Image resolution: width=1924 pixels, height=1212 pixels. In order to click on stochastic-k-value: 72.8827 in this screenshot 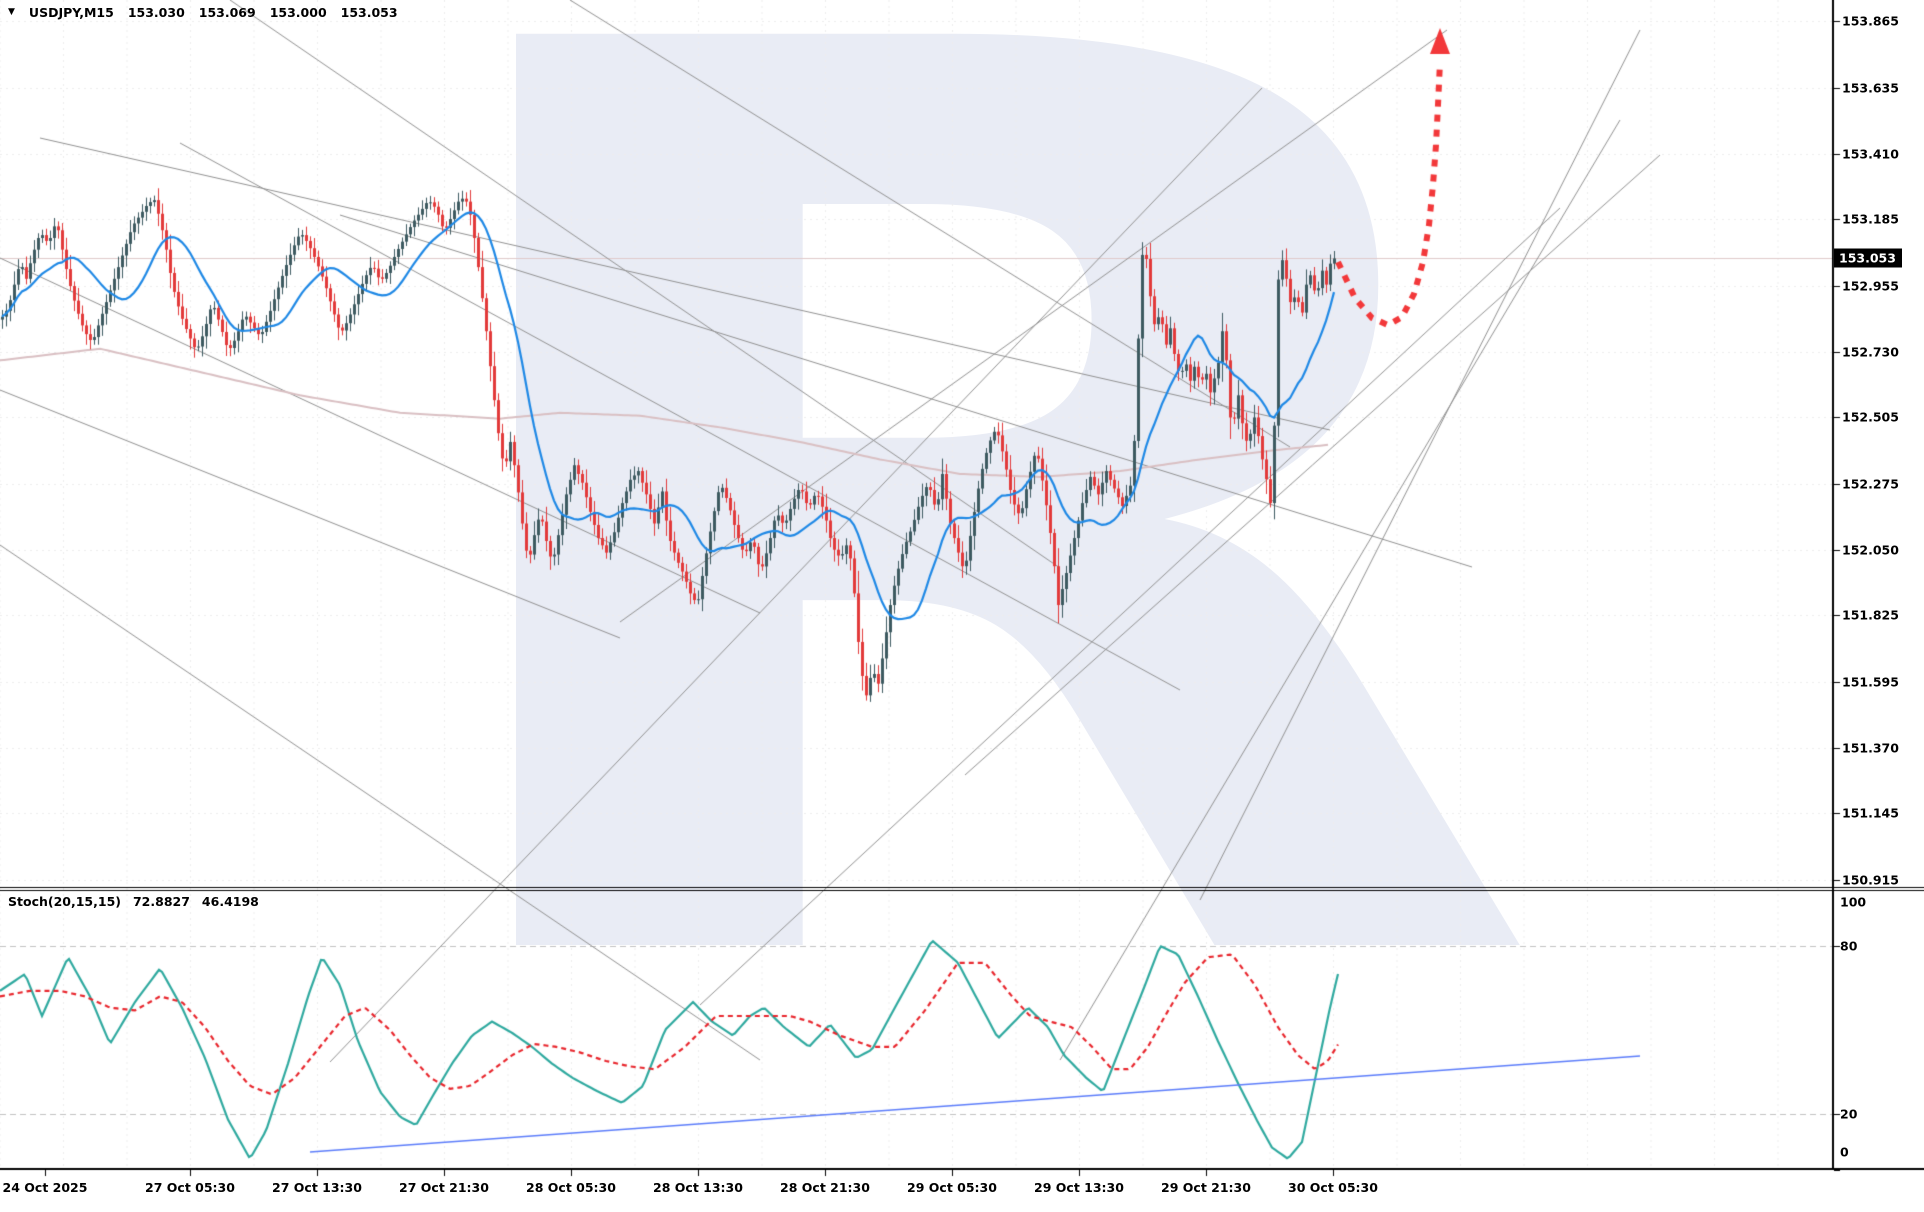, I will do `click(161, 901)`.